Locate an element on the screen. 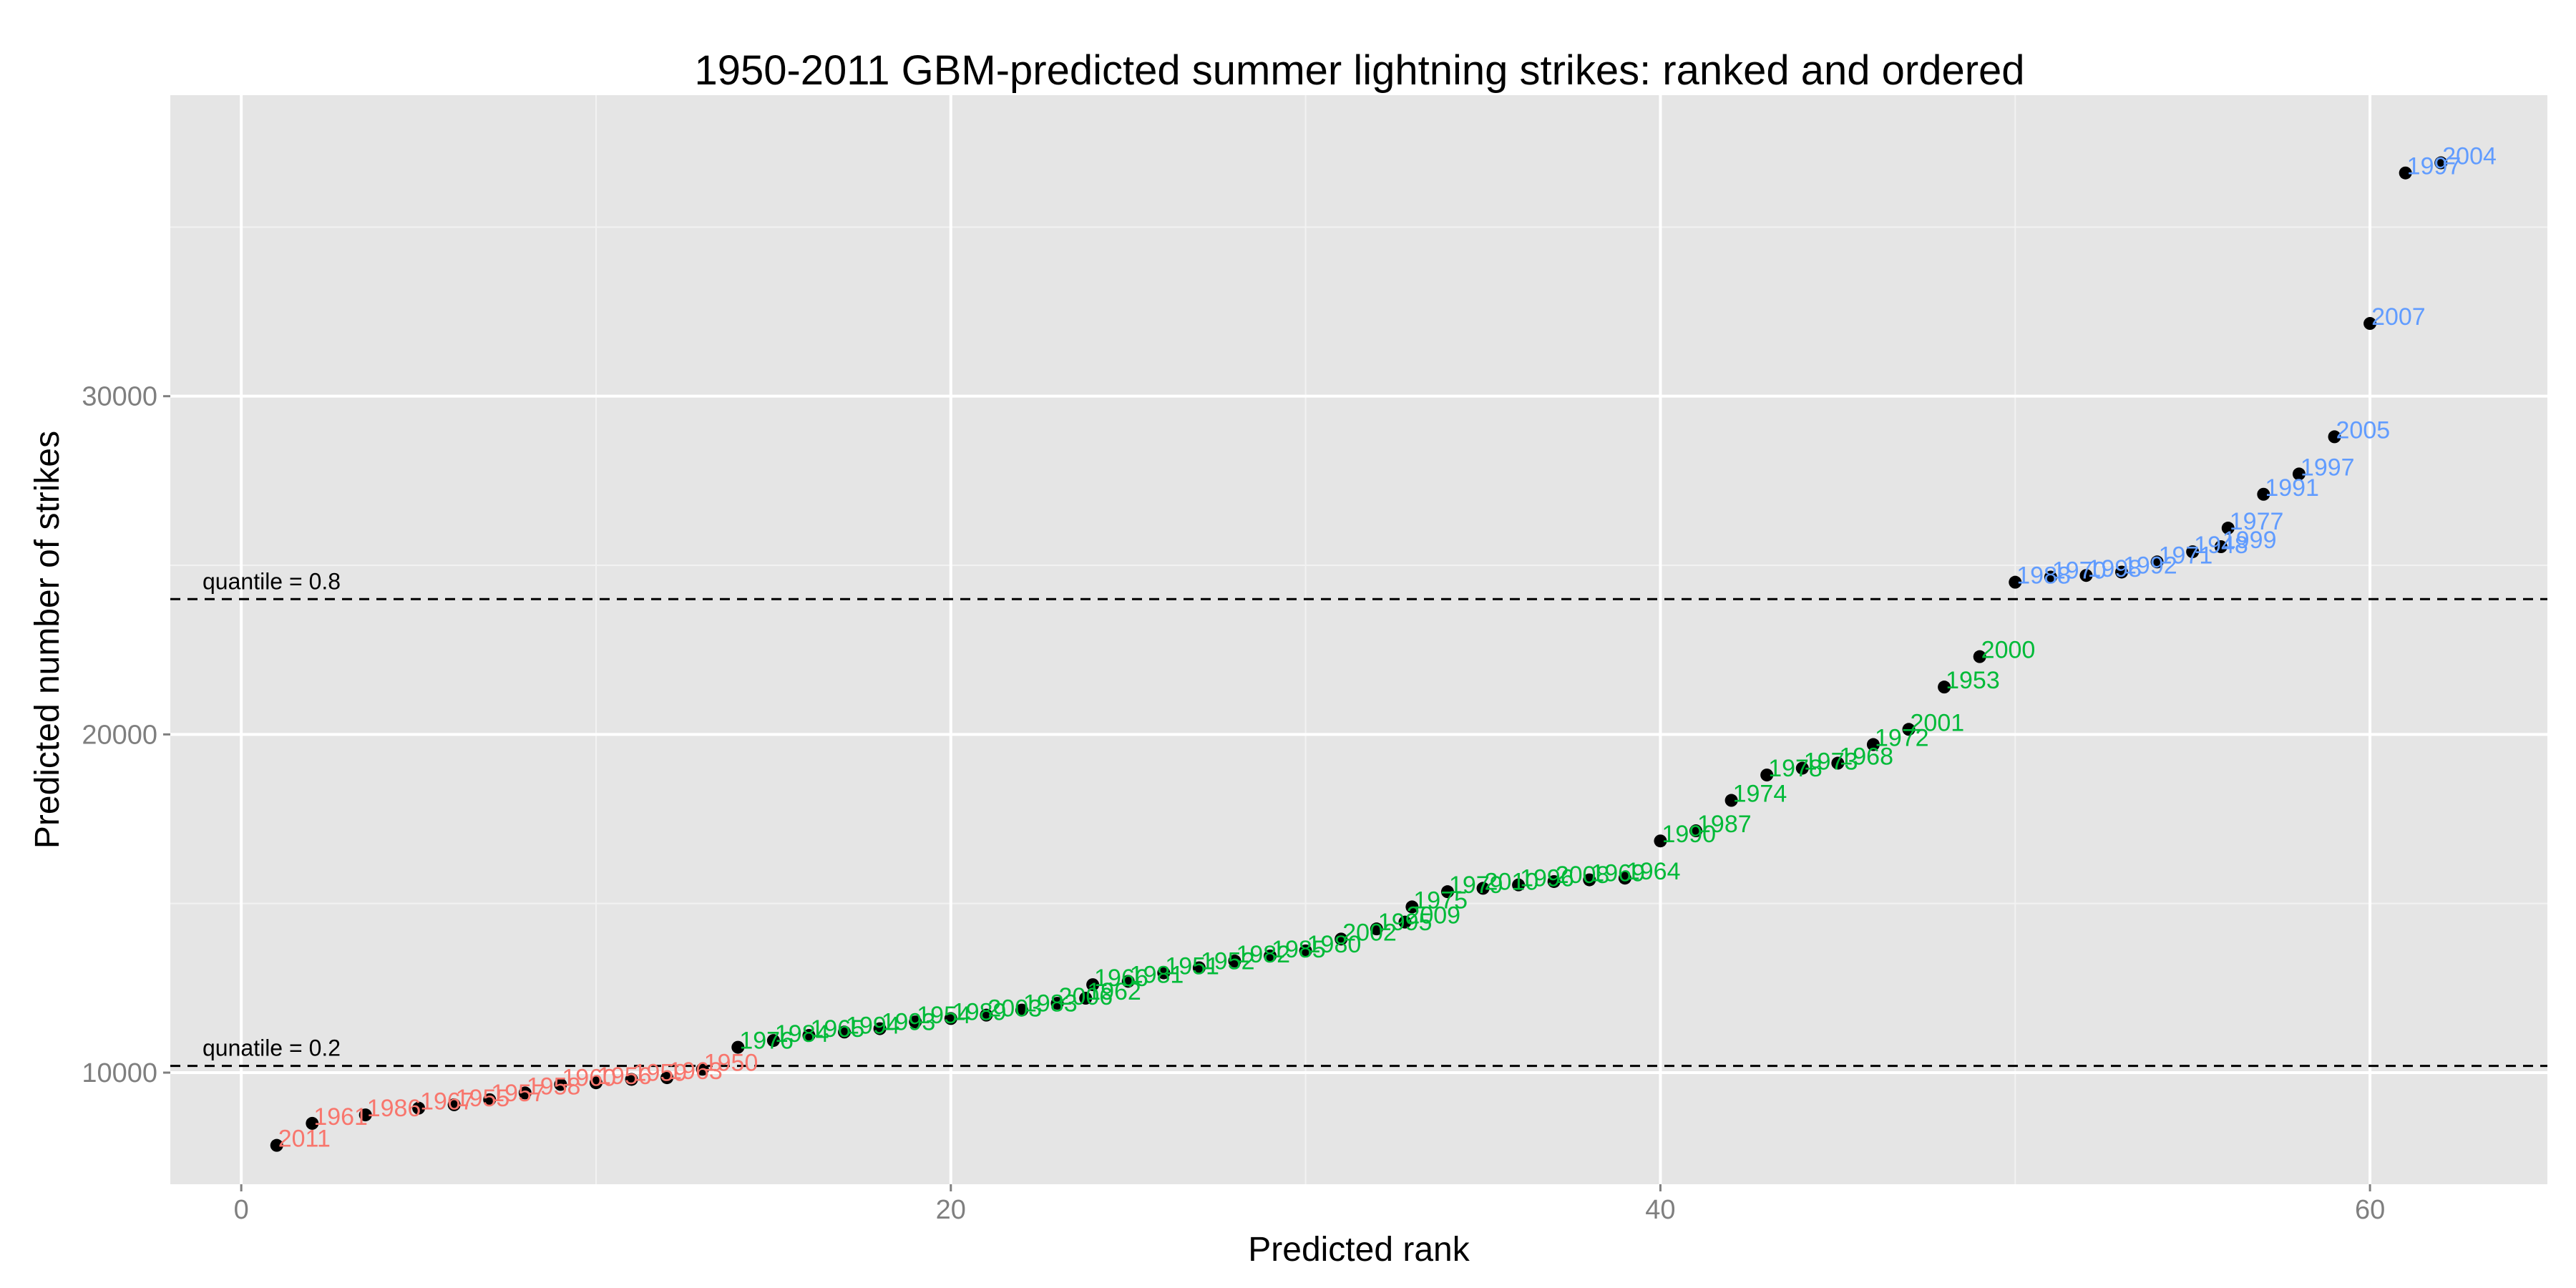 The image size is (2576, 1288). x-tick-label: 20 is located at coordinates (951, 1210).